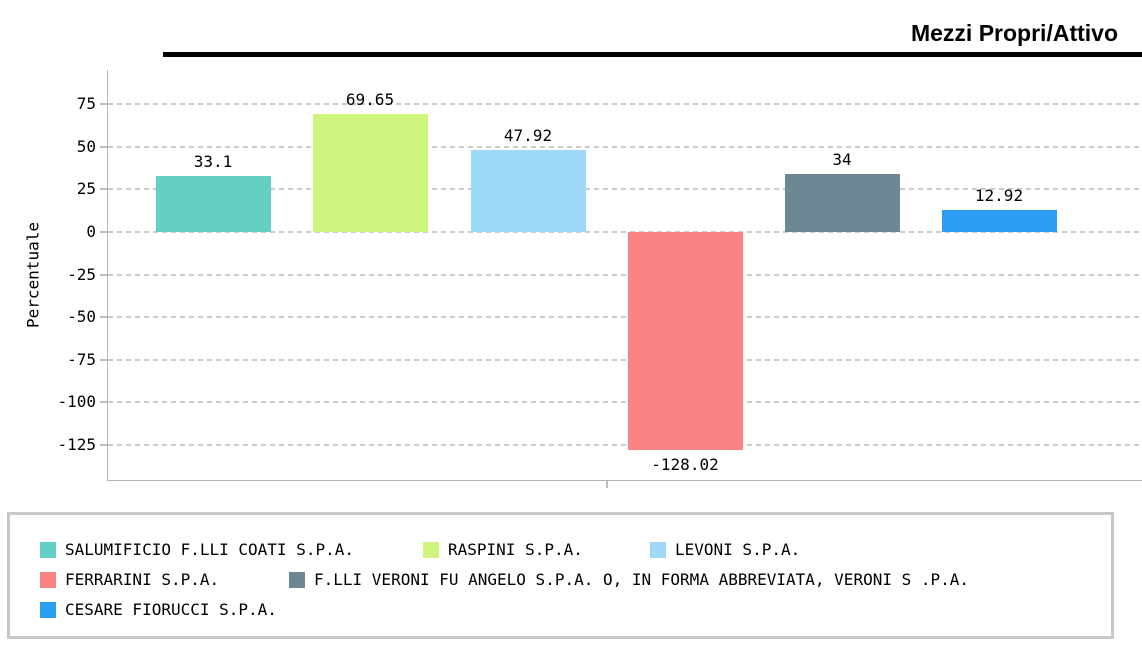  I want to click on y-tick-label: -75, so click(81, 359).